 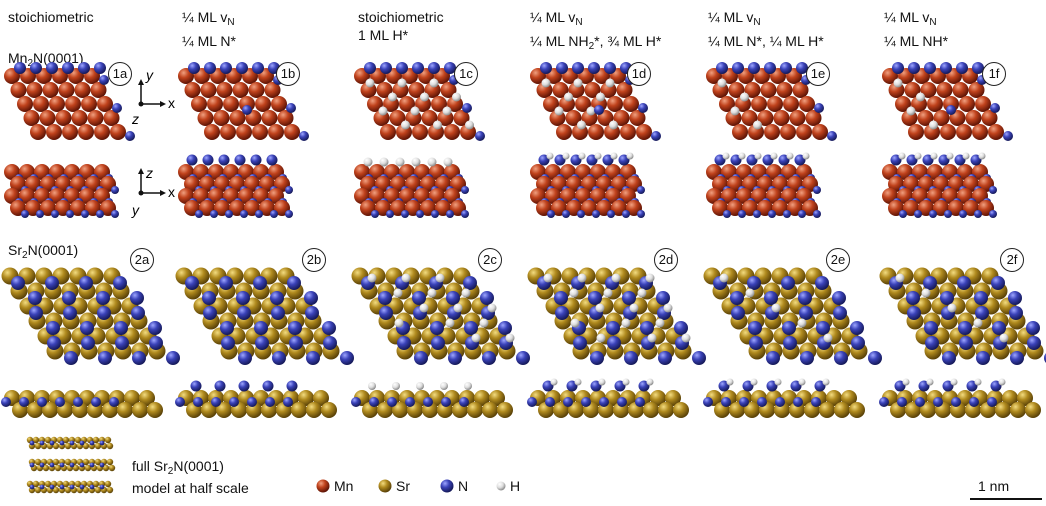 What do you see at coordinates (209, 29) in the screenshot?
I see `column-header-2: ¼ ML vN ¼ ML N*` at bounding box center [209, 29].